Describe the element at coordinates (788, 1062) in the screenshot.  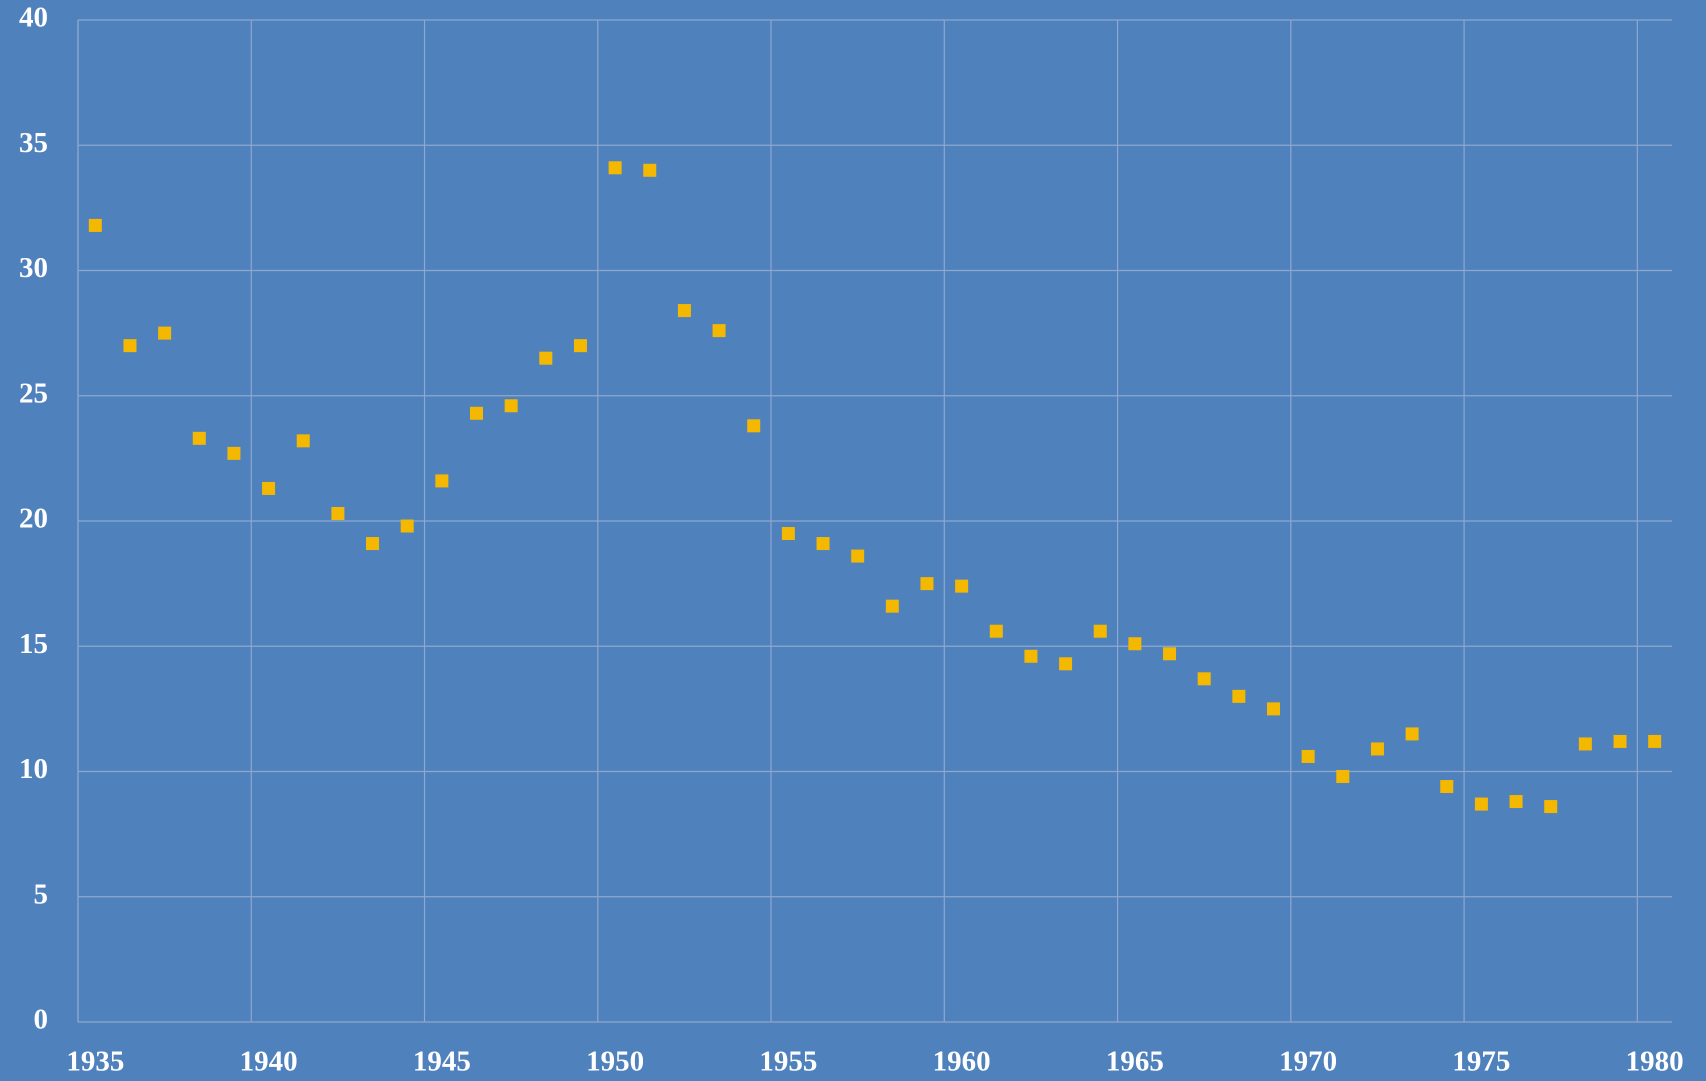
I see `x-tick-label: 1955` at that location.